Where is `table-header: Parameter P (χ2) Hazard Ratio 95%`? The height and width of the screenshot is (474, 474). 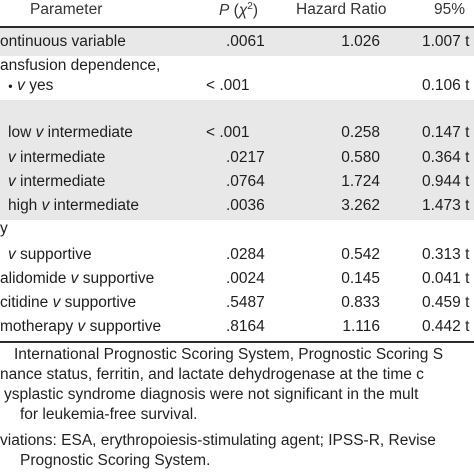
table-header: Parameter P (χ2) Hazard Ratio 95% is located at coordinates (237, 13).